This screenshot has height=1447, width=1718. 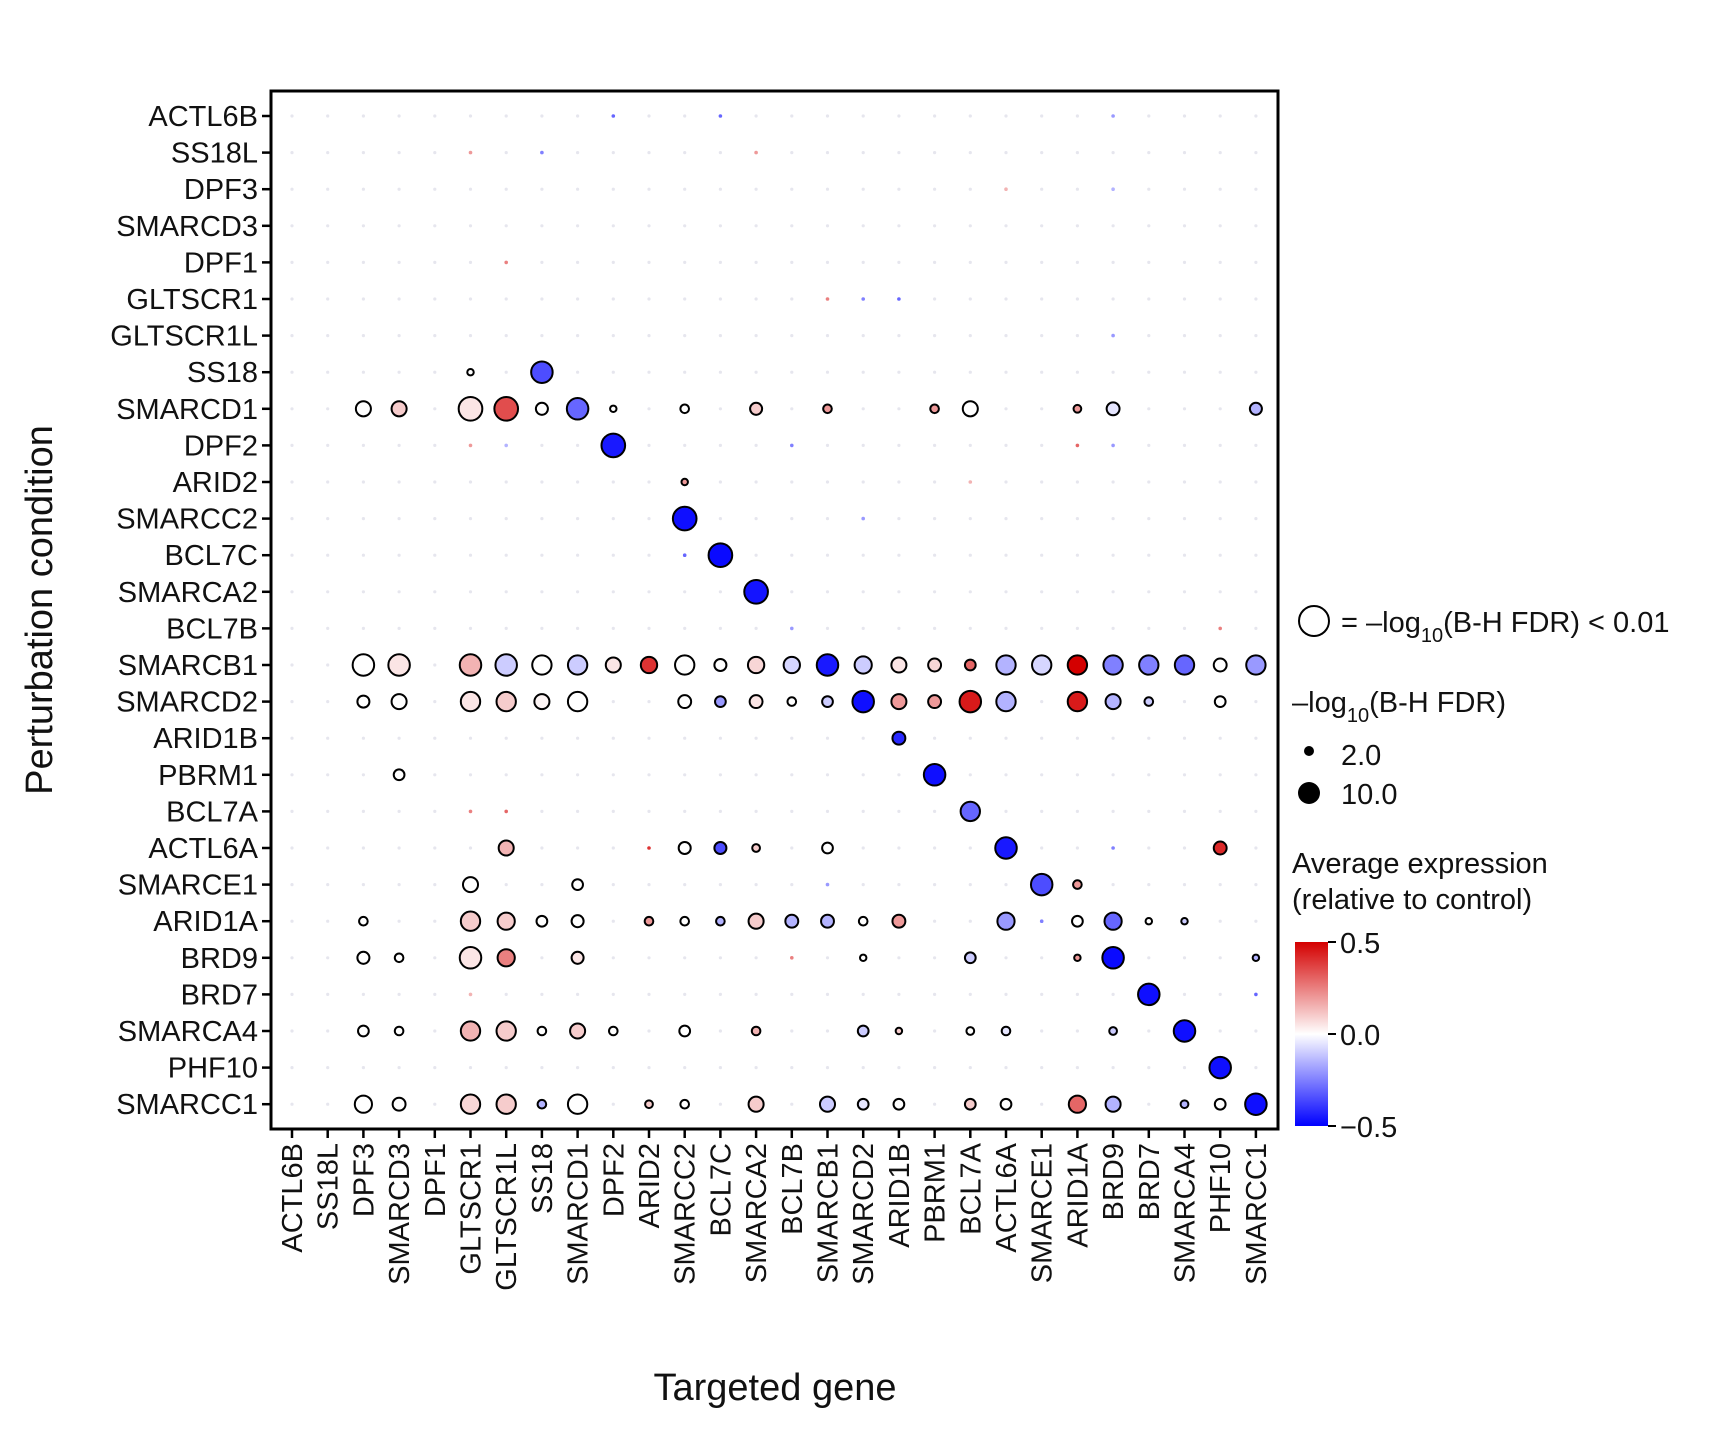 I want to click on dot-smarcd1-gltscr1l, so click(x=506, y=408).